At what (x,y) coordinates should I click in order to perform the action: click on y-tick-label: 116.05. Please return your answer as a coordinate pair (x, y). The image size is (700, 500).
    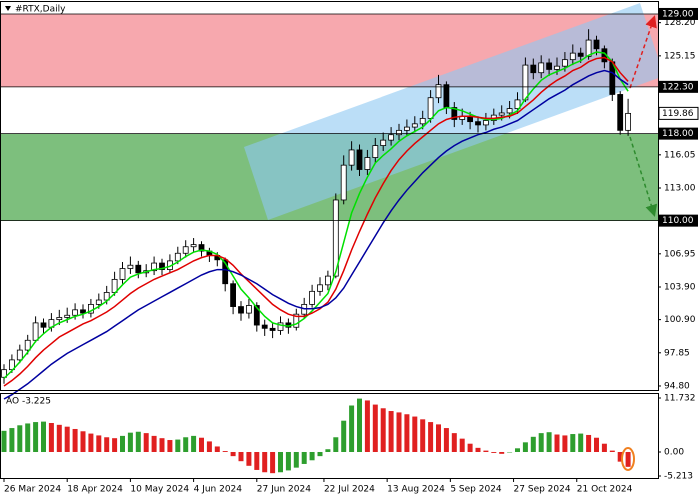
    Looking at the image, I should click on (680, 155).